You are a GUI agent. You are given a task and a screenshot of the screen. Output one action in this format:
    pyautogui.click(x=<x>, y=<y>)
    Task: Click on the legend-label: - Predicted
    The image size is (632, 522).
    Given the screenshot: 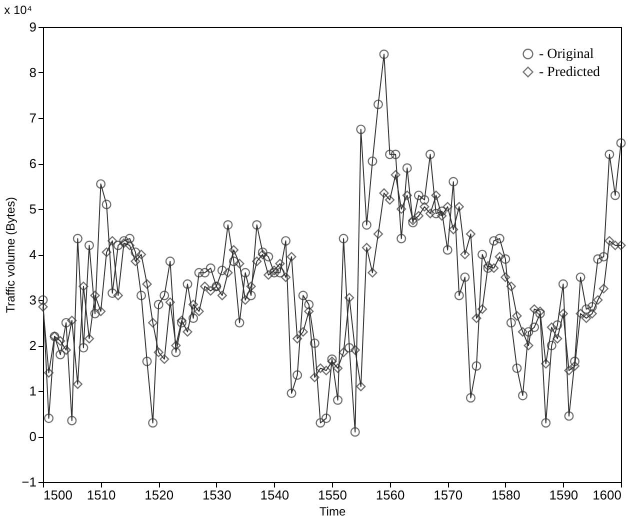 What is the action you would take?
    pyautogui.click(x=569, y=72)
    